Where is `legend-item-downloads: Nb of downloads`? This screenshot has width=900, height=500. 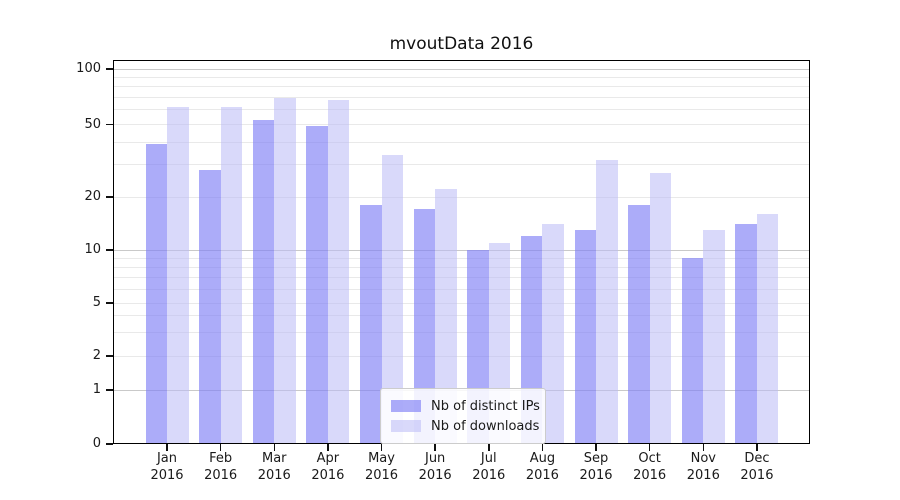
legend-item-downloads: Nb of downloads is located at coordinates (465, 426).